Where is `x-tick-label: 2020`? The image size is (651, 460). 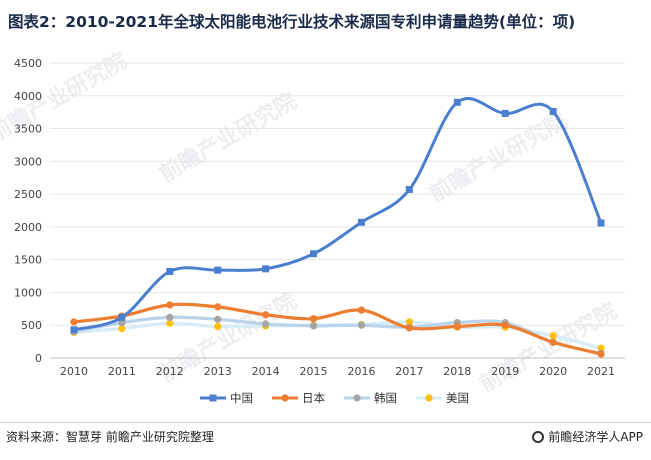 x-tick-label: 2020 is located at coordinates (553, 371).